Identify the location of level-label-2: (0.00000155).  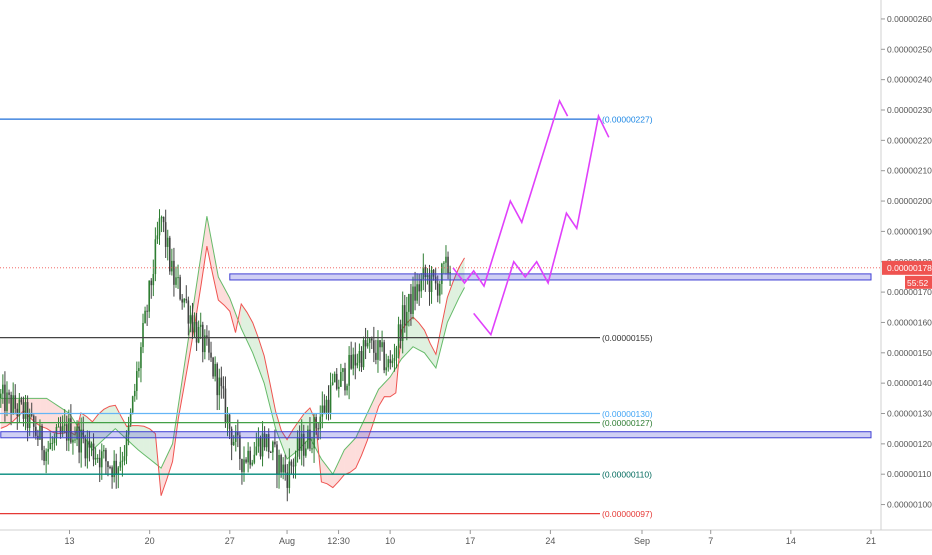
(627, 338).